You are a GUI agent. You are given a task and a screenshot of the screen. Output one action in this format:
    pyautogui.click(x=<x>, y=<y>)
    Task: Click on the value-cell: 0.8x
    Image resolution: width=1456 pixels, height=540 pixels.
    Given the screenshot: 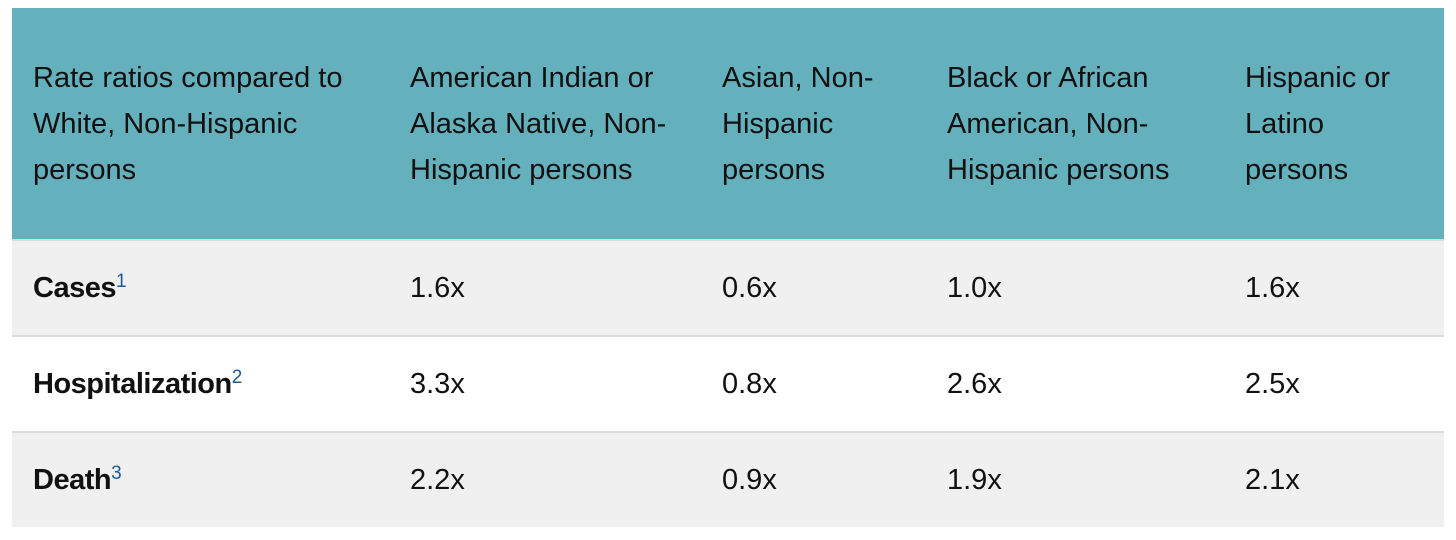 What is the action you would take?
    pyautogui.click(x=813, y=383)
    